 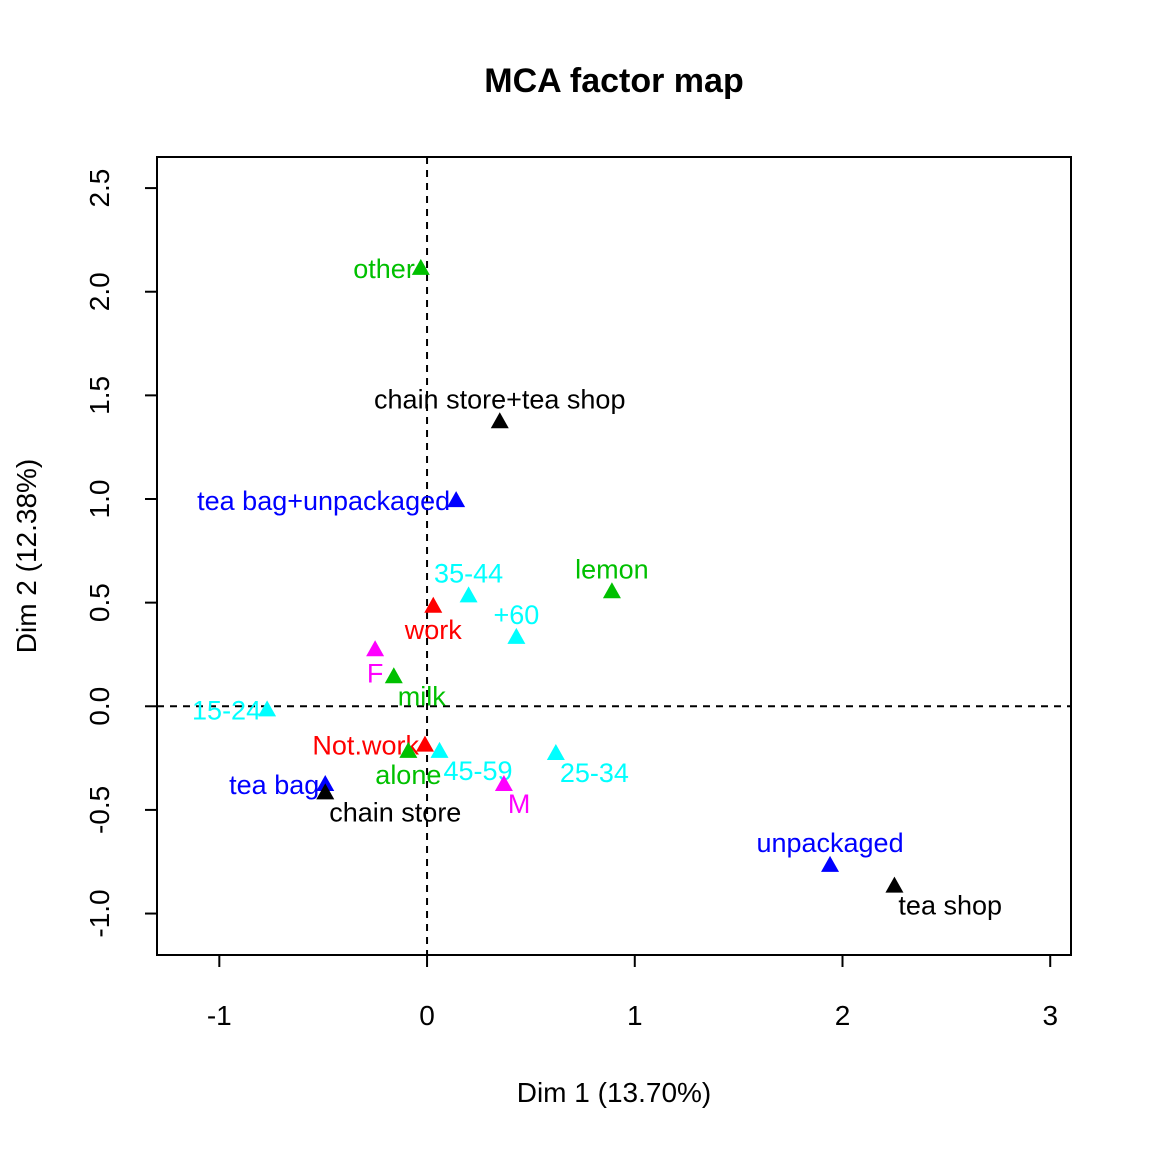 I want to click on point-other: other, so click(x=391, y=269).